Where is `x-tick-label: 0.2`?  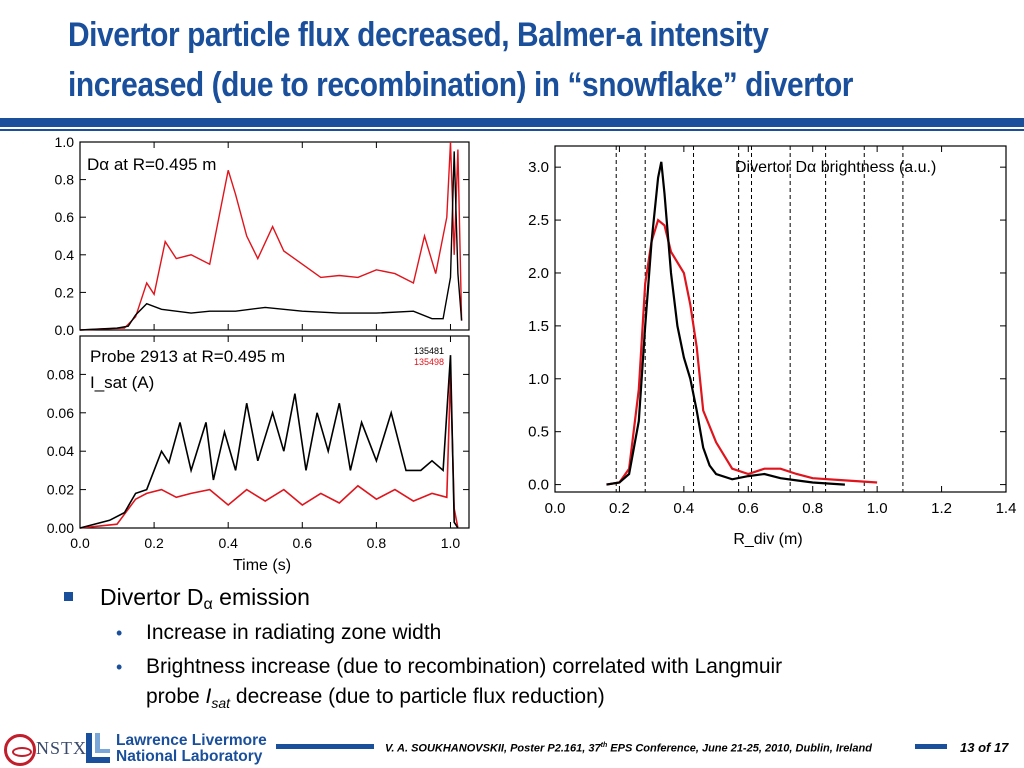 x-tick-label: 0.2 is located at coordinates (154, 543).